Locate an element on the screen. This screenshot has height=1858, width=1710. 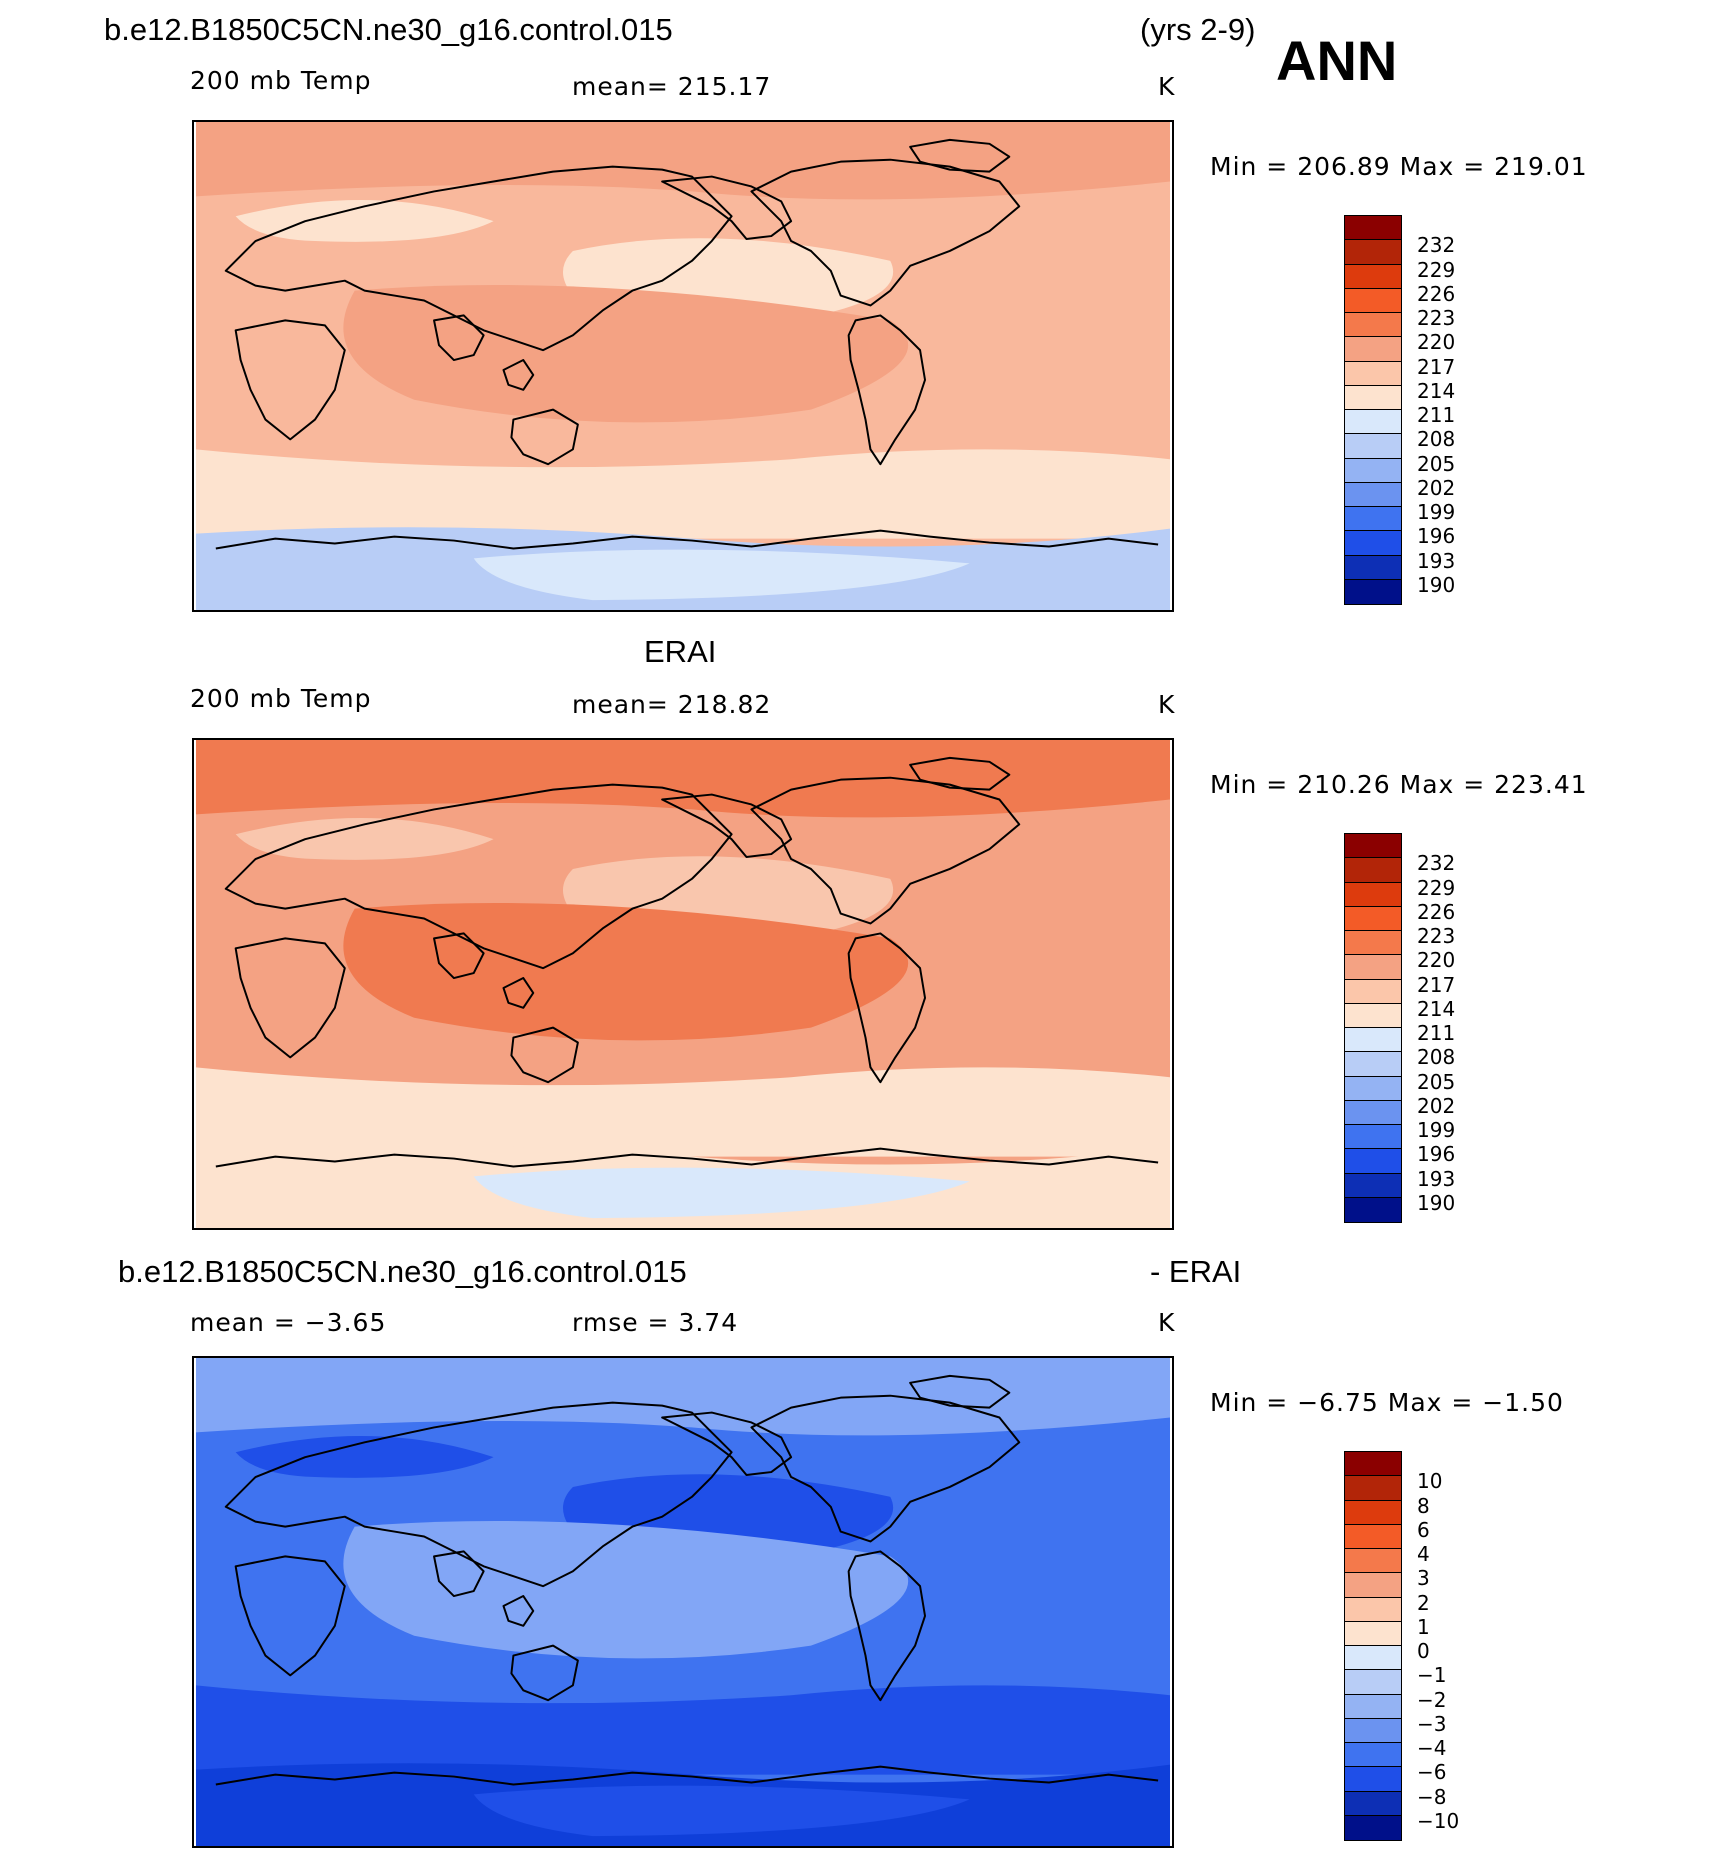
colorbar-label: −8 is located at coordinates (1432, 1796).